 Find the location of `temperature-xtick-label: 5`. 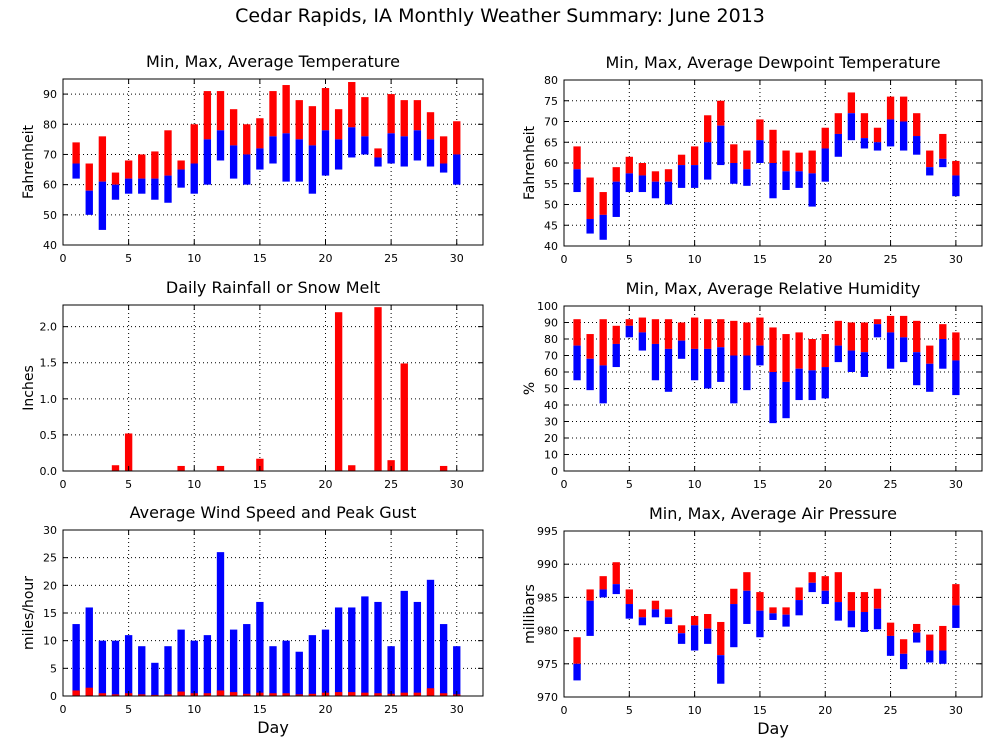

temperature-xtick-label: 5 is located at coordinates (128, 258).